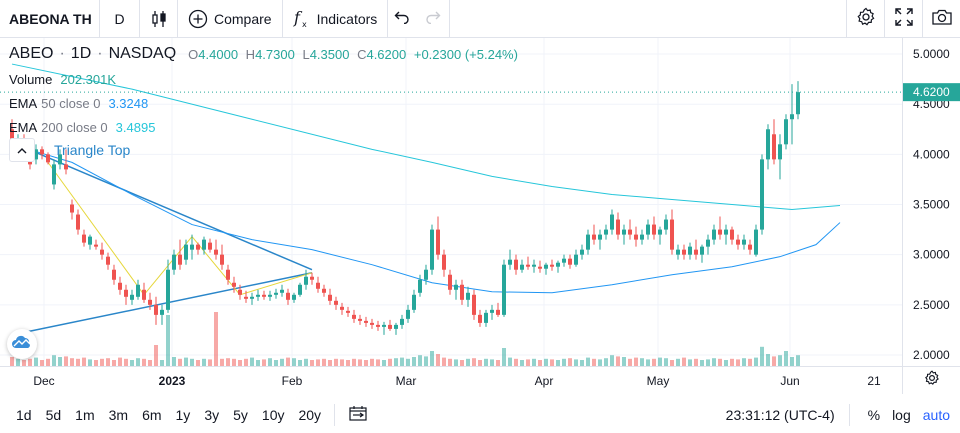 The height and width of the screenshot is (433, 960). Describe the element at coordinates (544, 381) in the screenshot. I see `time-tick-label: Apr` at that location.